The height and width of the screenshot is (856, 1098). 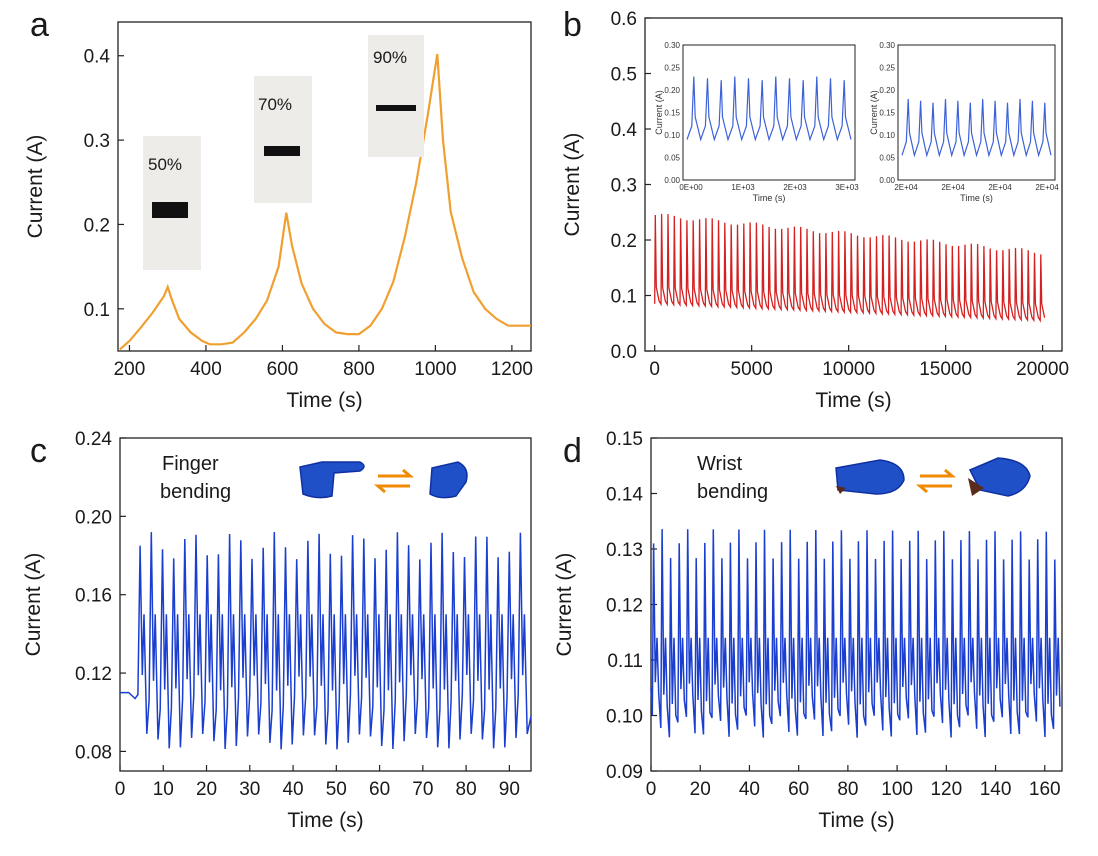 What do you see at coordinates (855, 633) in the screenshot?
I see `data-series-wrist` at bounding box center [855, 633].